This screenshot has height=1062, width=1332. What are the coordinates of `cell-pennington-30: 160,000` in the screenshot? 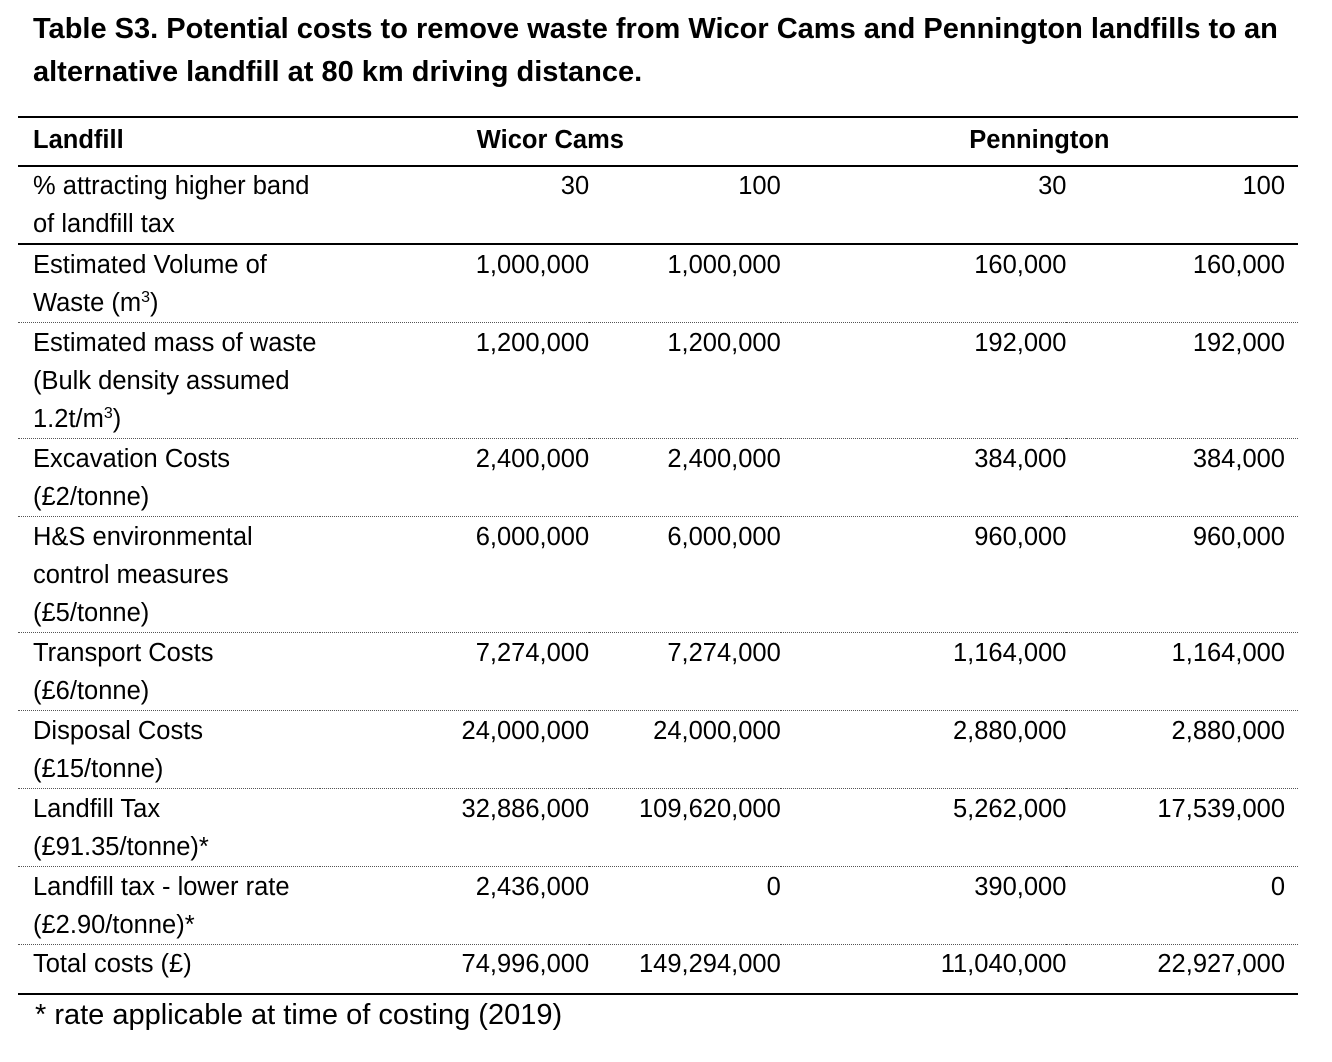 It's located at (1020, 265).